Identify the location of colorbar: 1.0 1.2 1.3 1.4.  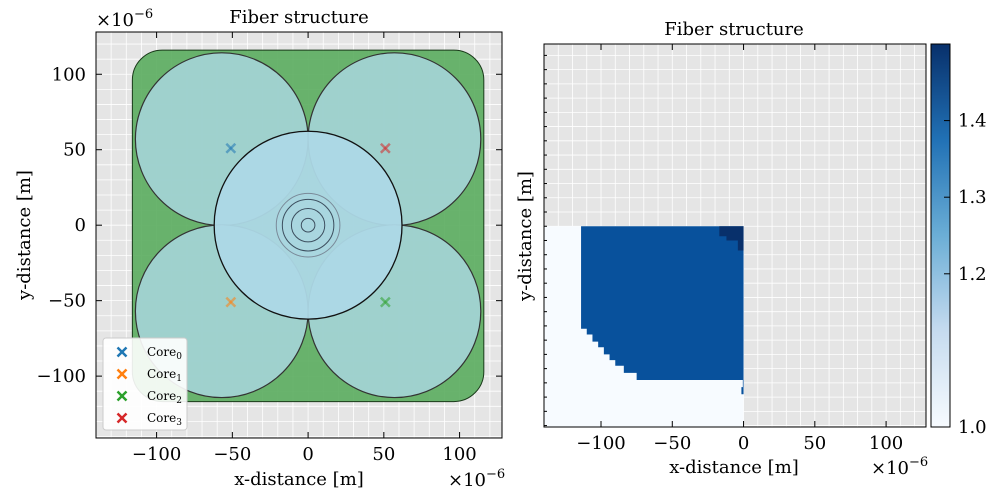
(958, 240).